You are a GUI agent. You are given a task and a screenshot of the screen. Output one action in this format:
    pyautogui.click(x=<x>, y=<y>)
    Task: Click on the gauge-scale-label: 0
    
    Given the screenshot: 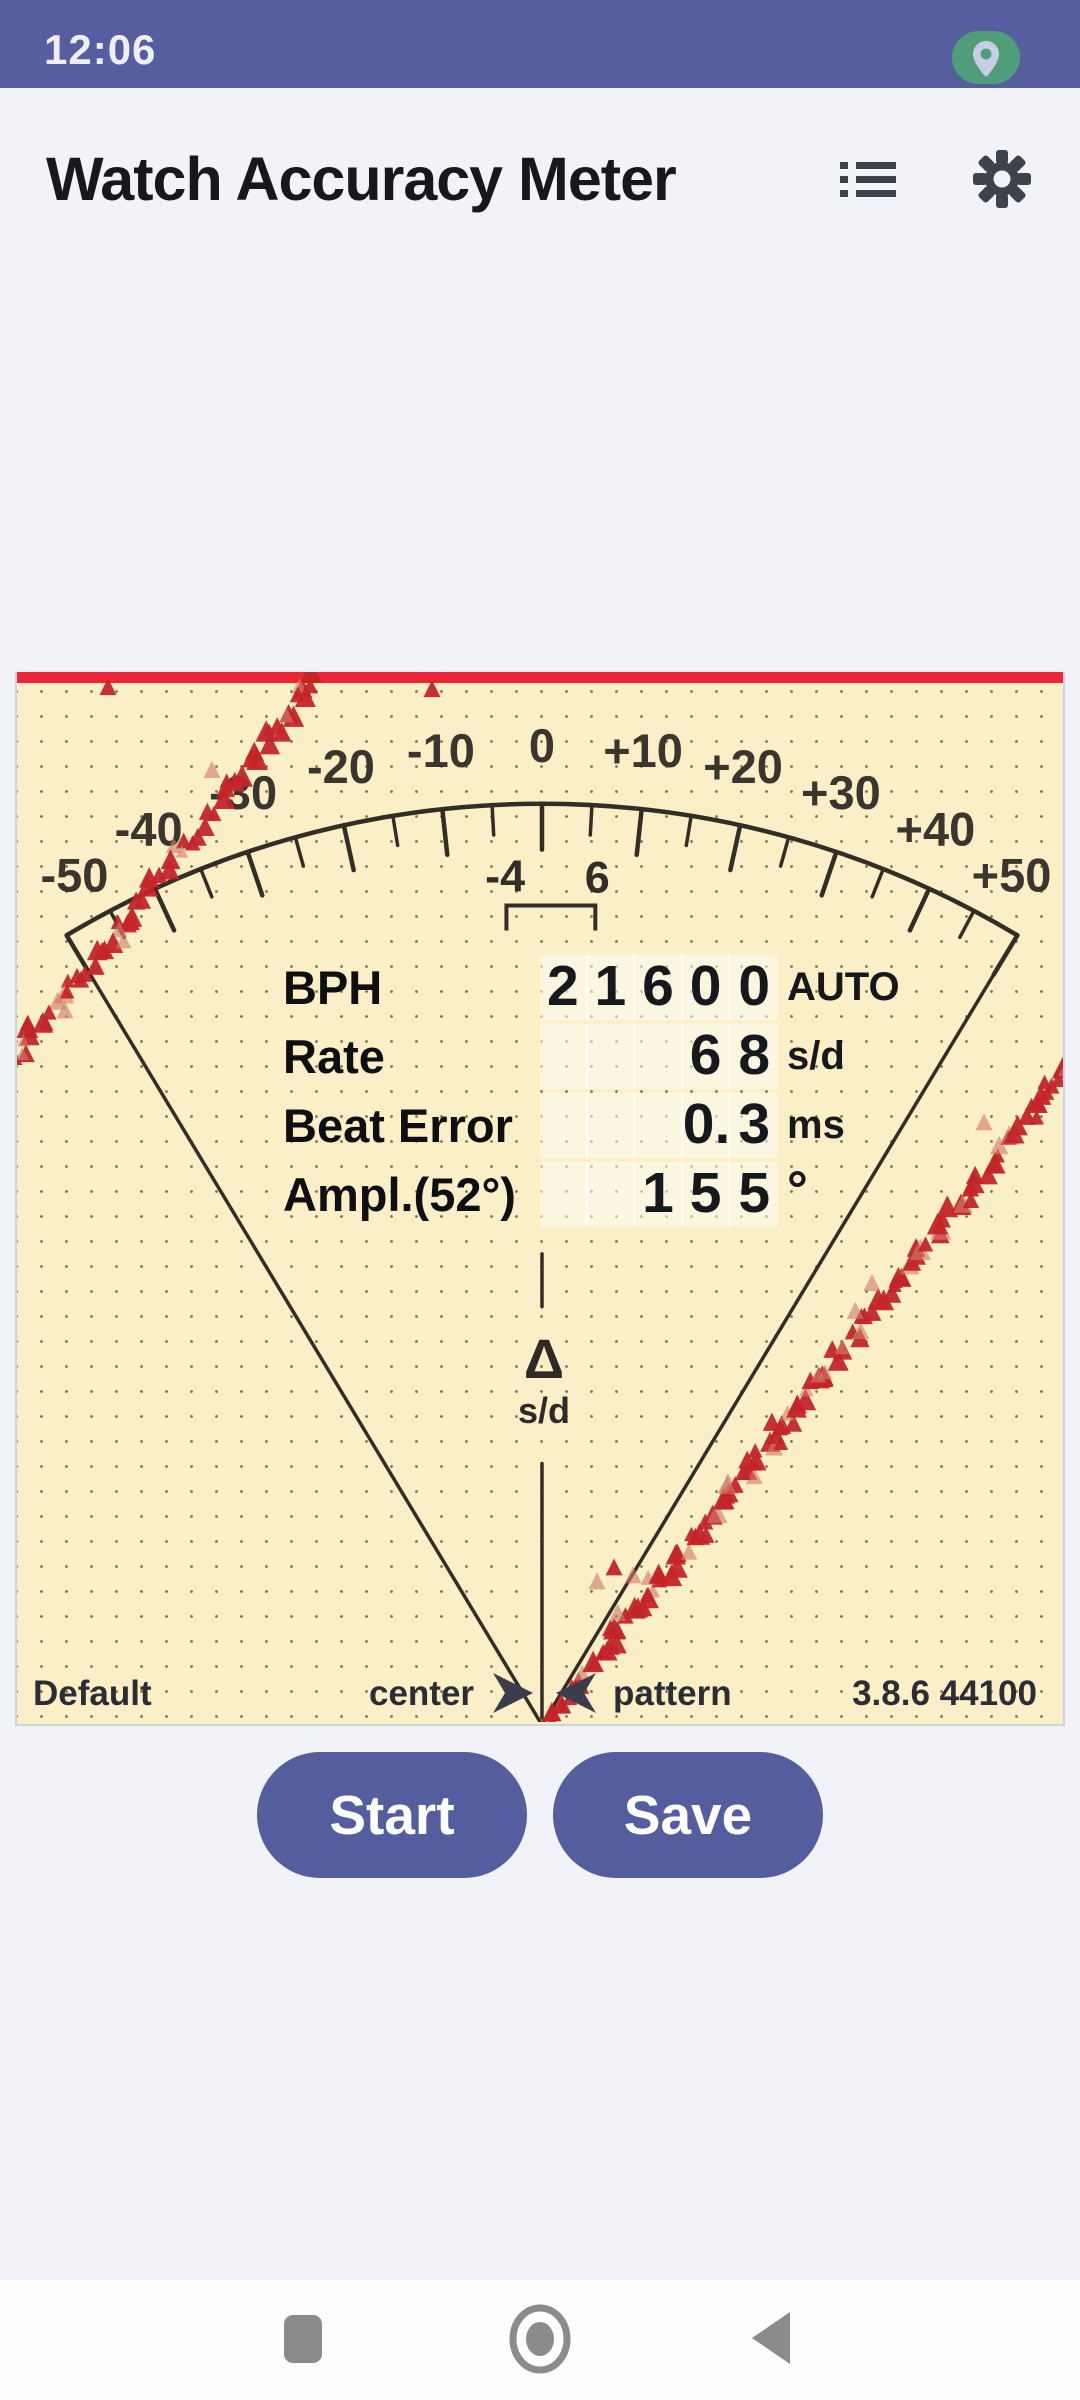 What is the action you would take?
    pyautogui.click(x=542, y=745)
    